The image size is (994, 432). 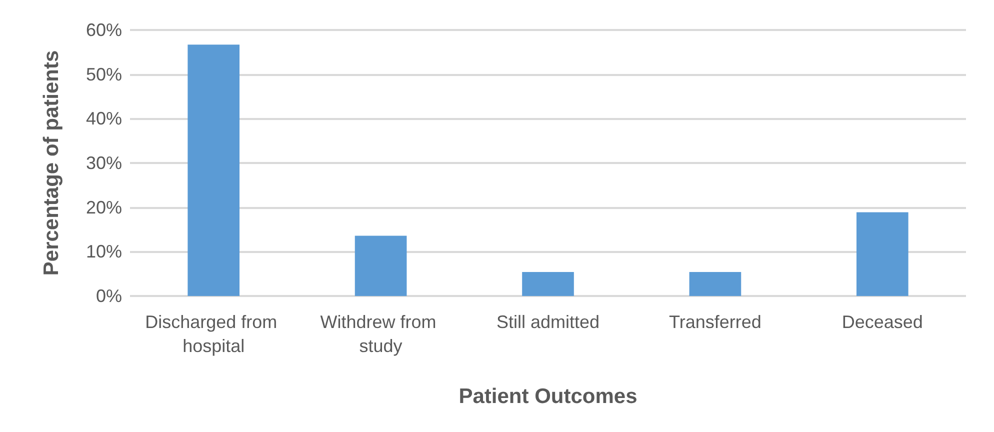 I want to click on y-tick-label: 50%, so click(x=104, y=74).